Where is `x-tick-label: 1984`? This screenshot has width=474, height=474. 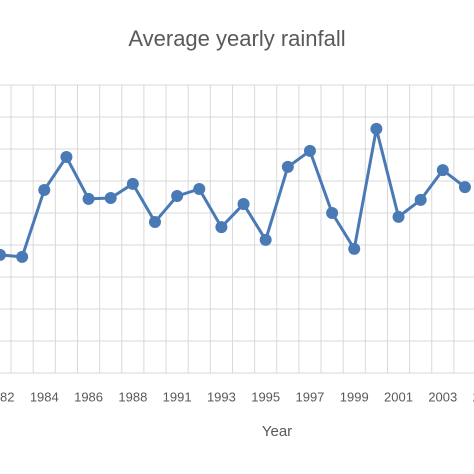 x-tick-label: 1984 is located at coordinates (44, 396).